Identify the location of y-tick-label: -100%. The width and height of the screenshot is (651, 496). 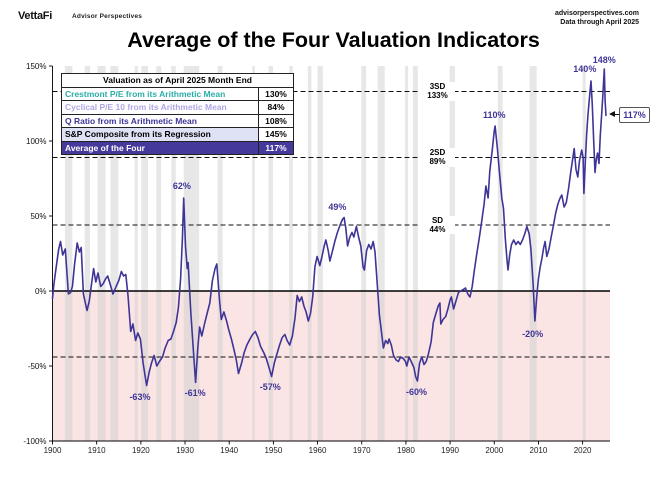
(35, 441).